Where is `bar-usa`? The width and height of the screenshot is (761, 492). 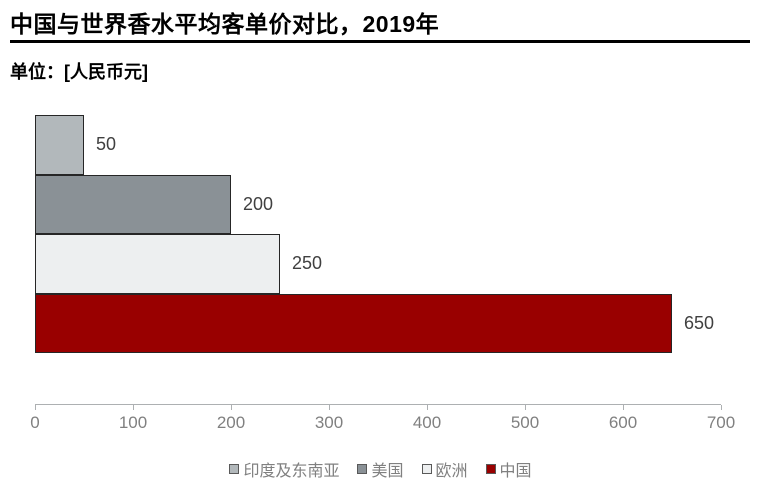 bar-usa is located at coordinates (133, 204).